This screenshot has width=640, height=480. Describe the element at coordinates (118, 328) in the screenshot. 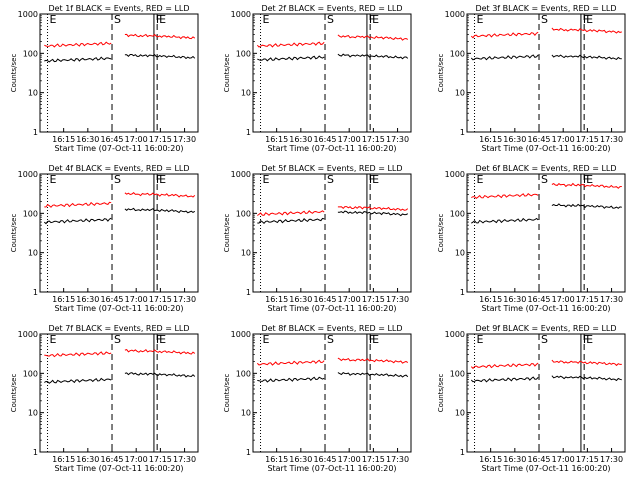

I see `chart-title: Det 7f BLACK = Events, RED = LLD` at that location.